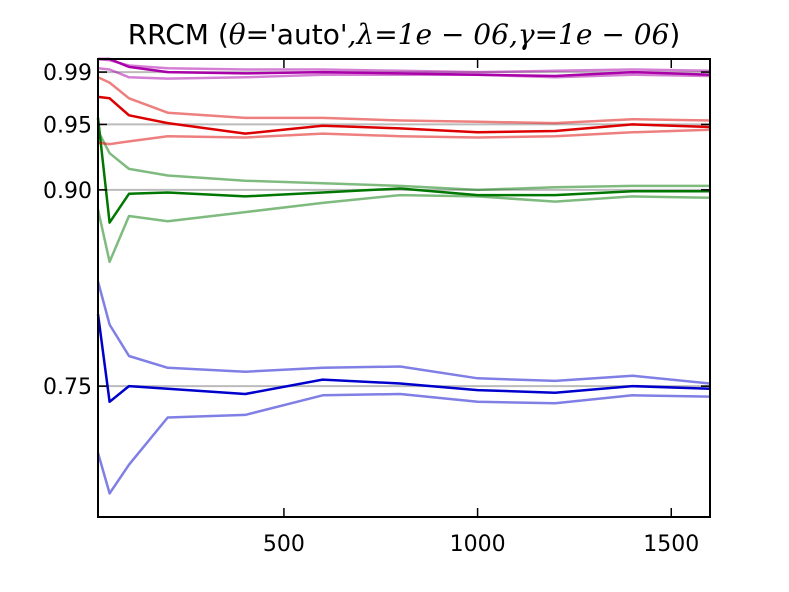  Describe the element at coordinates (67, 191) in the screenshot. I see `y-tick-label-1: 0.90` at that location.